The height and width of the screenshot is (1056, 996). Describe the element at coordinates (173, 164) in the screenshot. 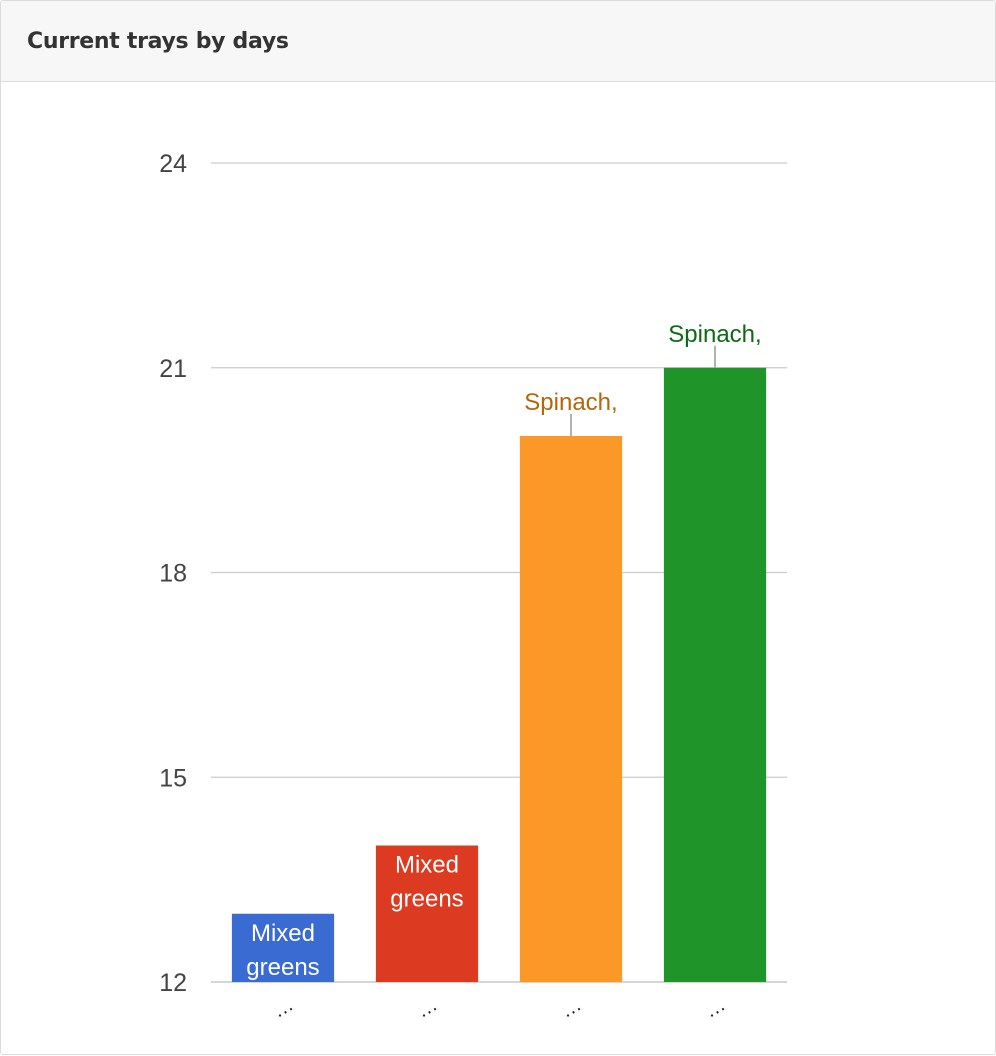

I see `y-tick-label: 24` at that location.